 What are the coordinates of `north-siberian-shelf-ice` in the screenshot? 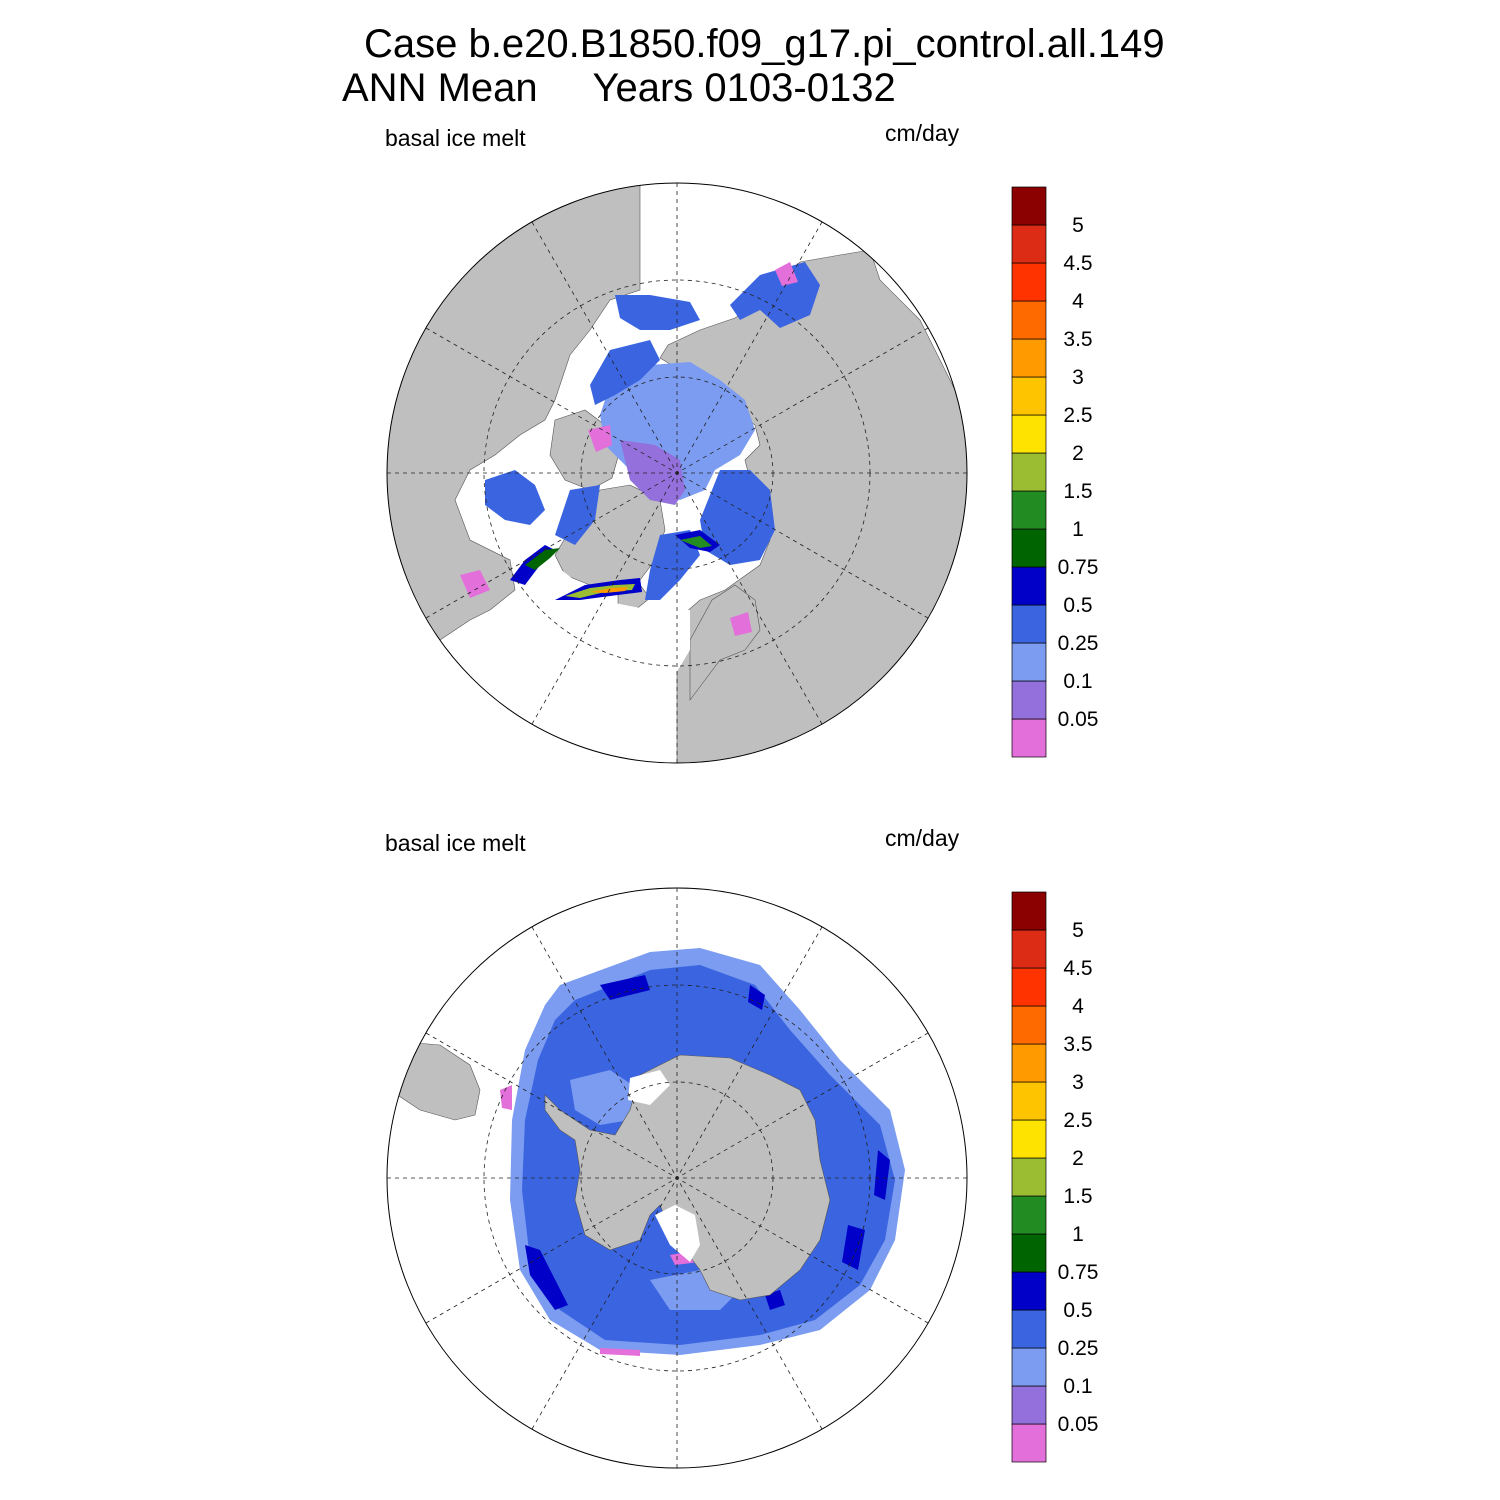 It's located at (737, 517).